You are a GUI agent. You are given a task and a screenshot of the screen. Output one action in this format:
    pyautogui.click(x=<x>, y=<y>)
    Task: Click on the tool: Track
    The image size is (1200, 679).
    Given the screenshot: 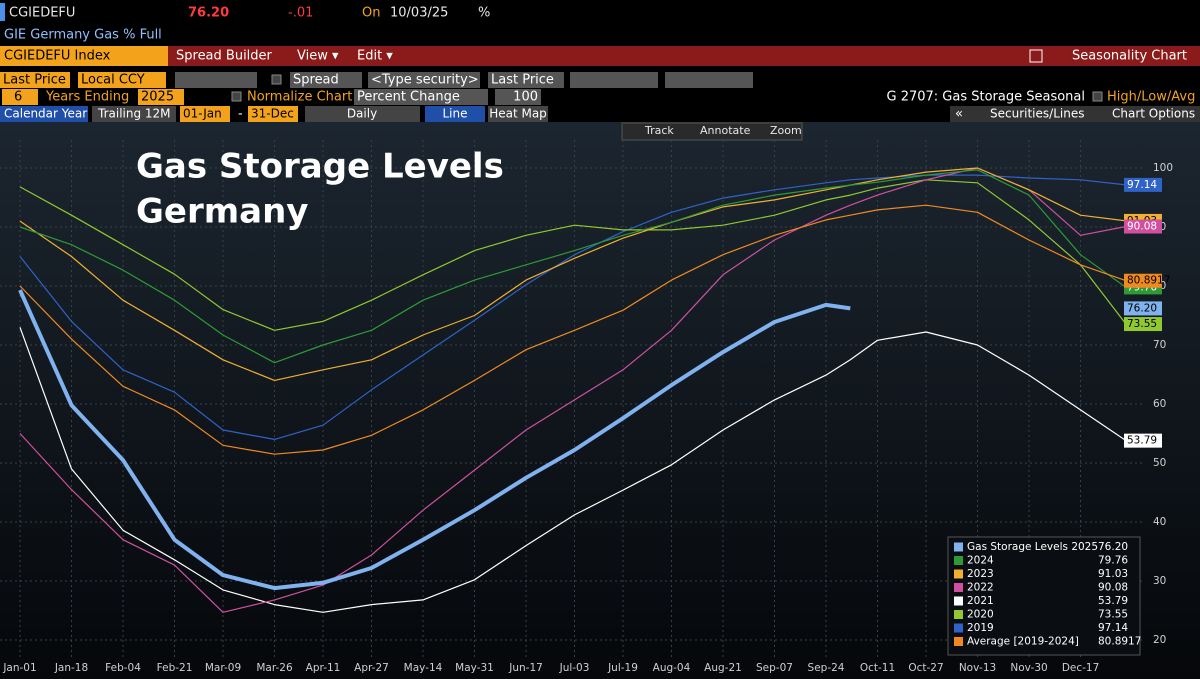 What is the action you would take?
    pyautogui.click(x=659, y=130)
    